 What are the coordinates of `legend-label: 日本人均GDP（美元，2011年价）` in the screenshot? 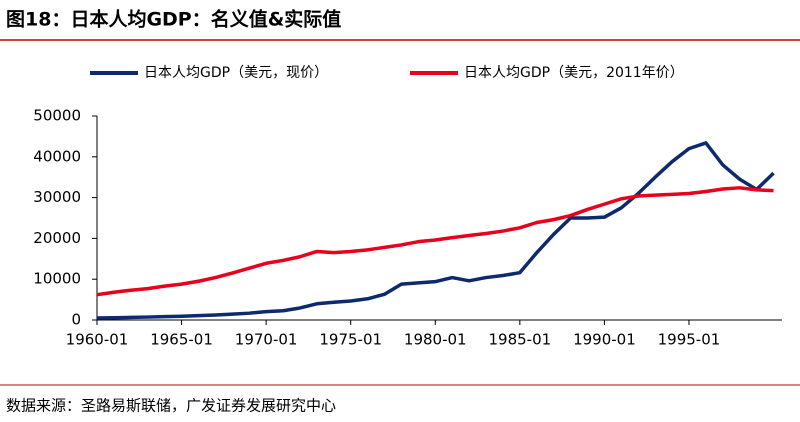 It's located at (574, 73).